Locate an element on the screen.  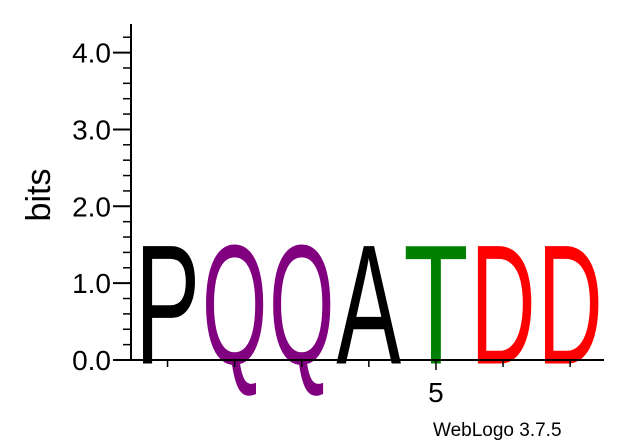
y-tick-label: 3.0 is located at coordinates (91, 129).